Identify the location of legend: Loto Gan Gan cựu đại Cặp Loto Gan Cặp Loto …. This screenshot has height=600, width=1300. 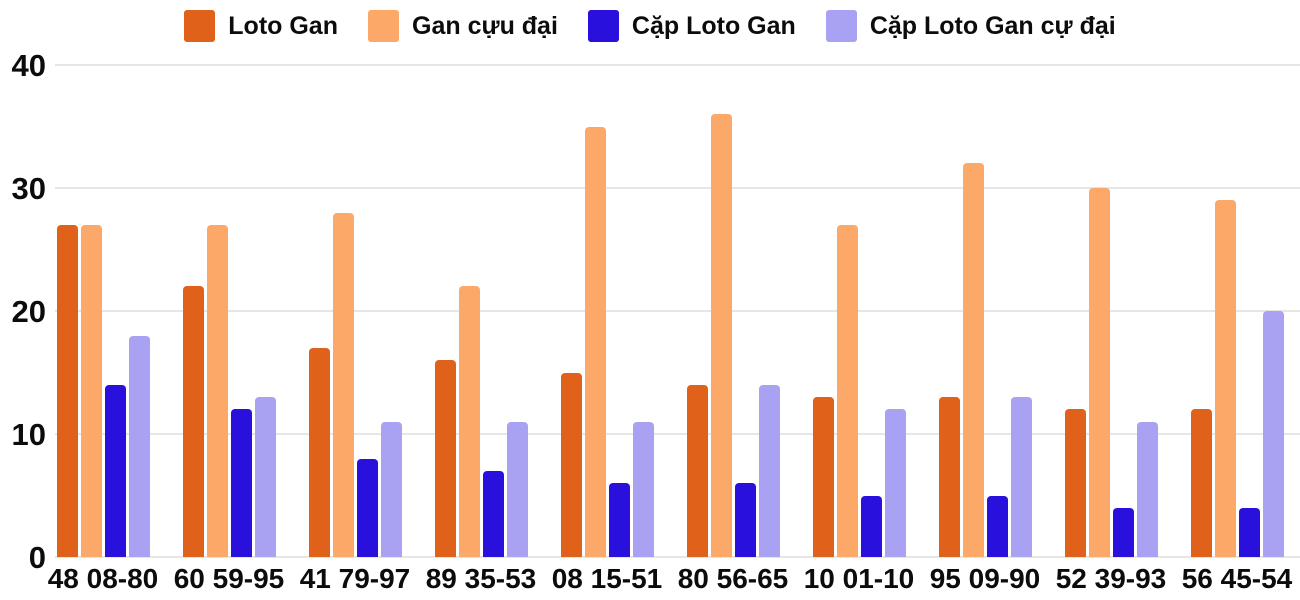
(650, 26).